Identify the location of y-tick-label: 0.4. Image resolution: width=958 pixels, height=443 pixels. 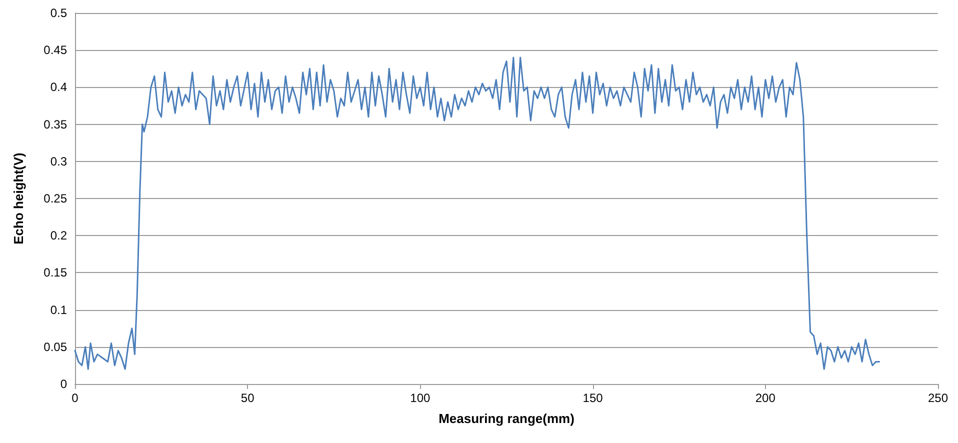
(59, 87).